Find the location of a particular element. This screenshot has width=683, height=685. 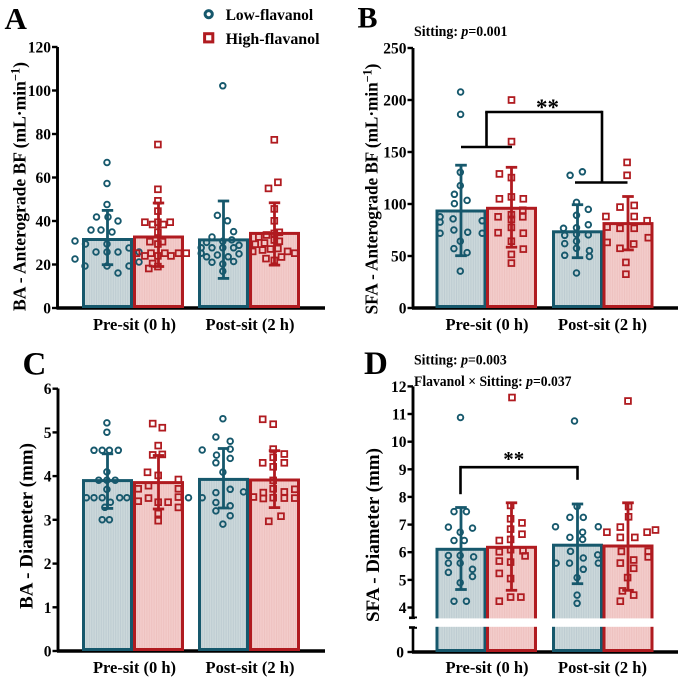

svg-text: 150 is located at coordinates (395, 153).